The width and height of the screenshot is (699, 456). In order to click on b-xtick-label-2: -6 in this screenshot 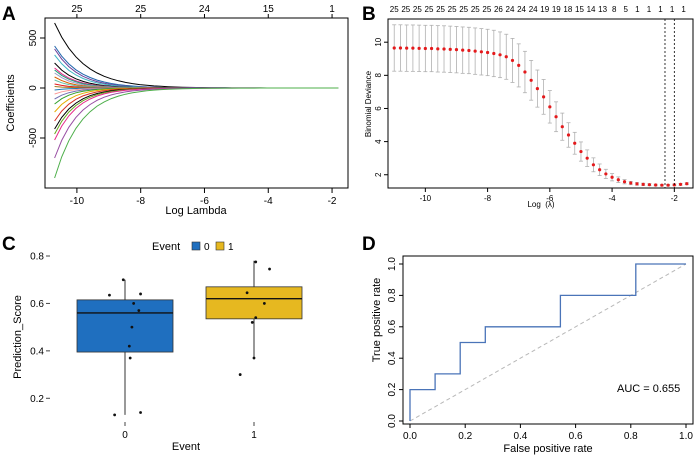, I will do `click(550, 198)`.